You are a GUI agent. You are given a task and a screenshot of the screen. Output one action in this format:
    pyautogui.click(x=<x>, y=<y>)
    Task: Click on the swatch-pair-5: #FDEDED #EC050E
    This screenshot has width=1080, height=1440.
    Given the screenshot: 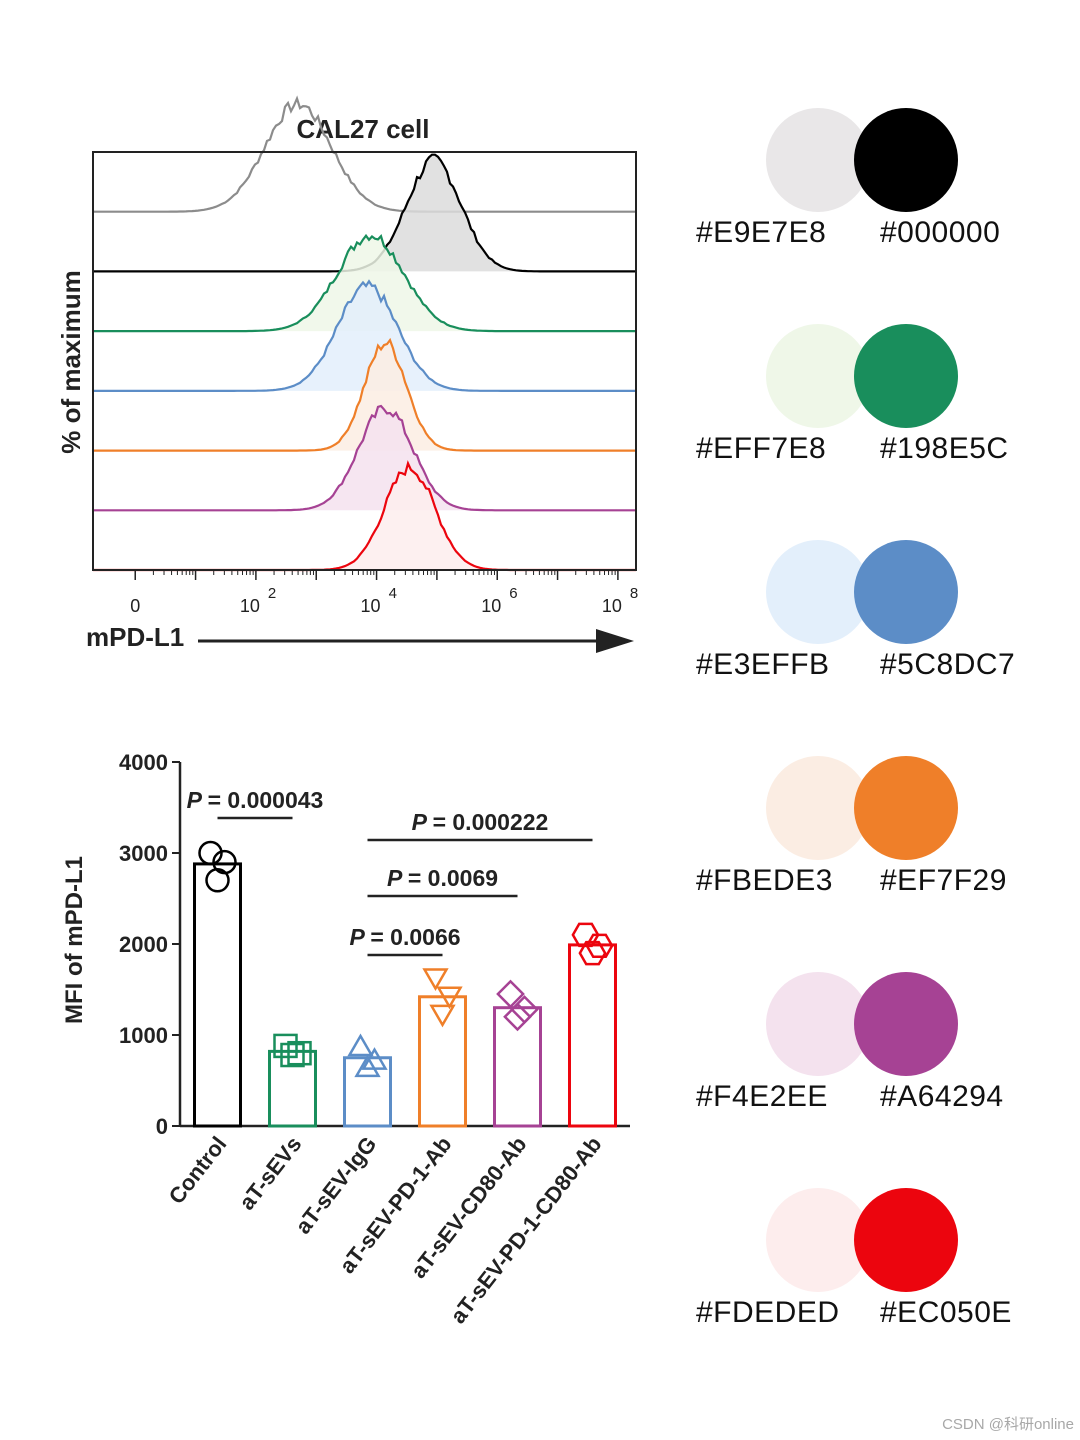 What is the action you would take?
    pyautogui.click(x=860, y=1288)
    